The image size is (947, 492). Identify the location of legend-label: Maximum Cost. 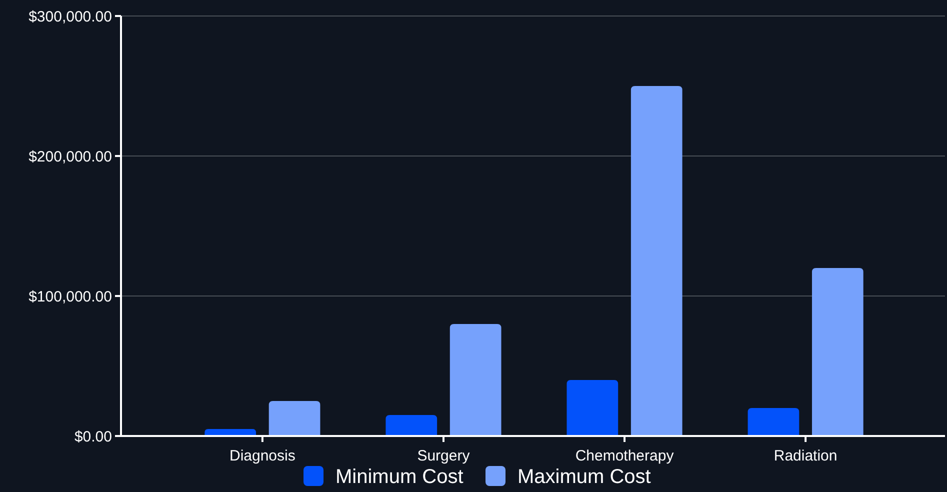
(585, 477).